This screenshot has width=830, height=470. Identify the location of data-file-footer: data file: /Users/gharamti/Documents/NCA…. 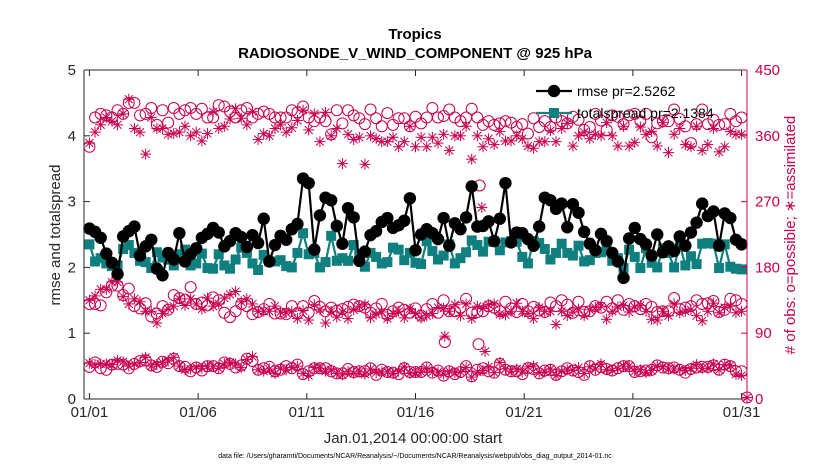
(415, 456).